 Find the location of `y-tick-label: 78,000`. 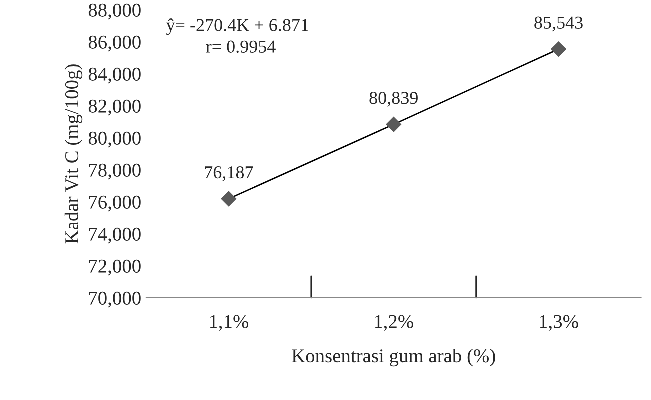

y-tick-label: 78,000 is located at coordinates (115, 172).